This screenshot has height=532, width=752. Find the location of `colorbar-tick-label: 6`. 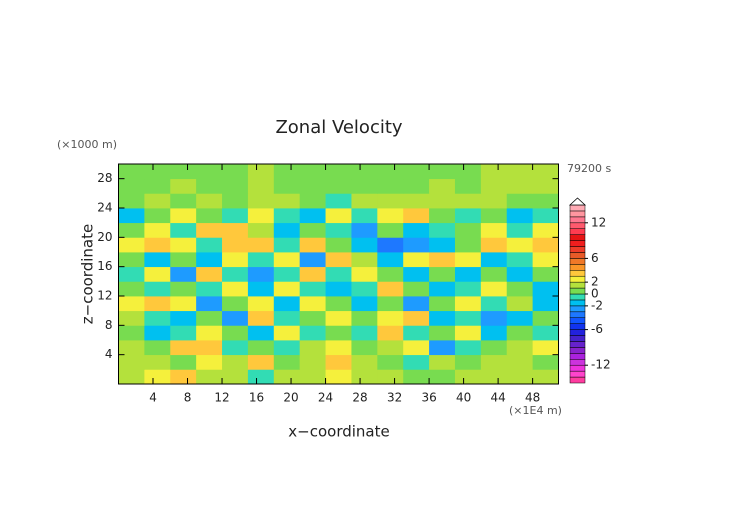

colorbar-tick-label: 6 is located at coordinates (595, 258).